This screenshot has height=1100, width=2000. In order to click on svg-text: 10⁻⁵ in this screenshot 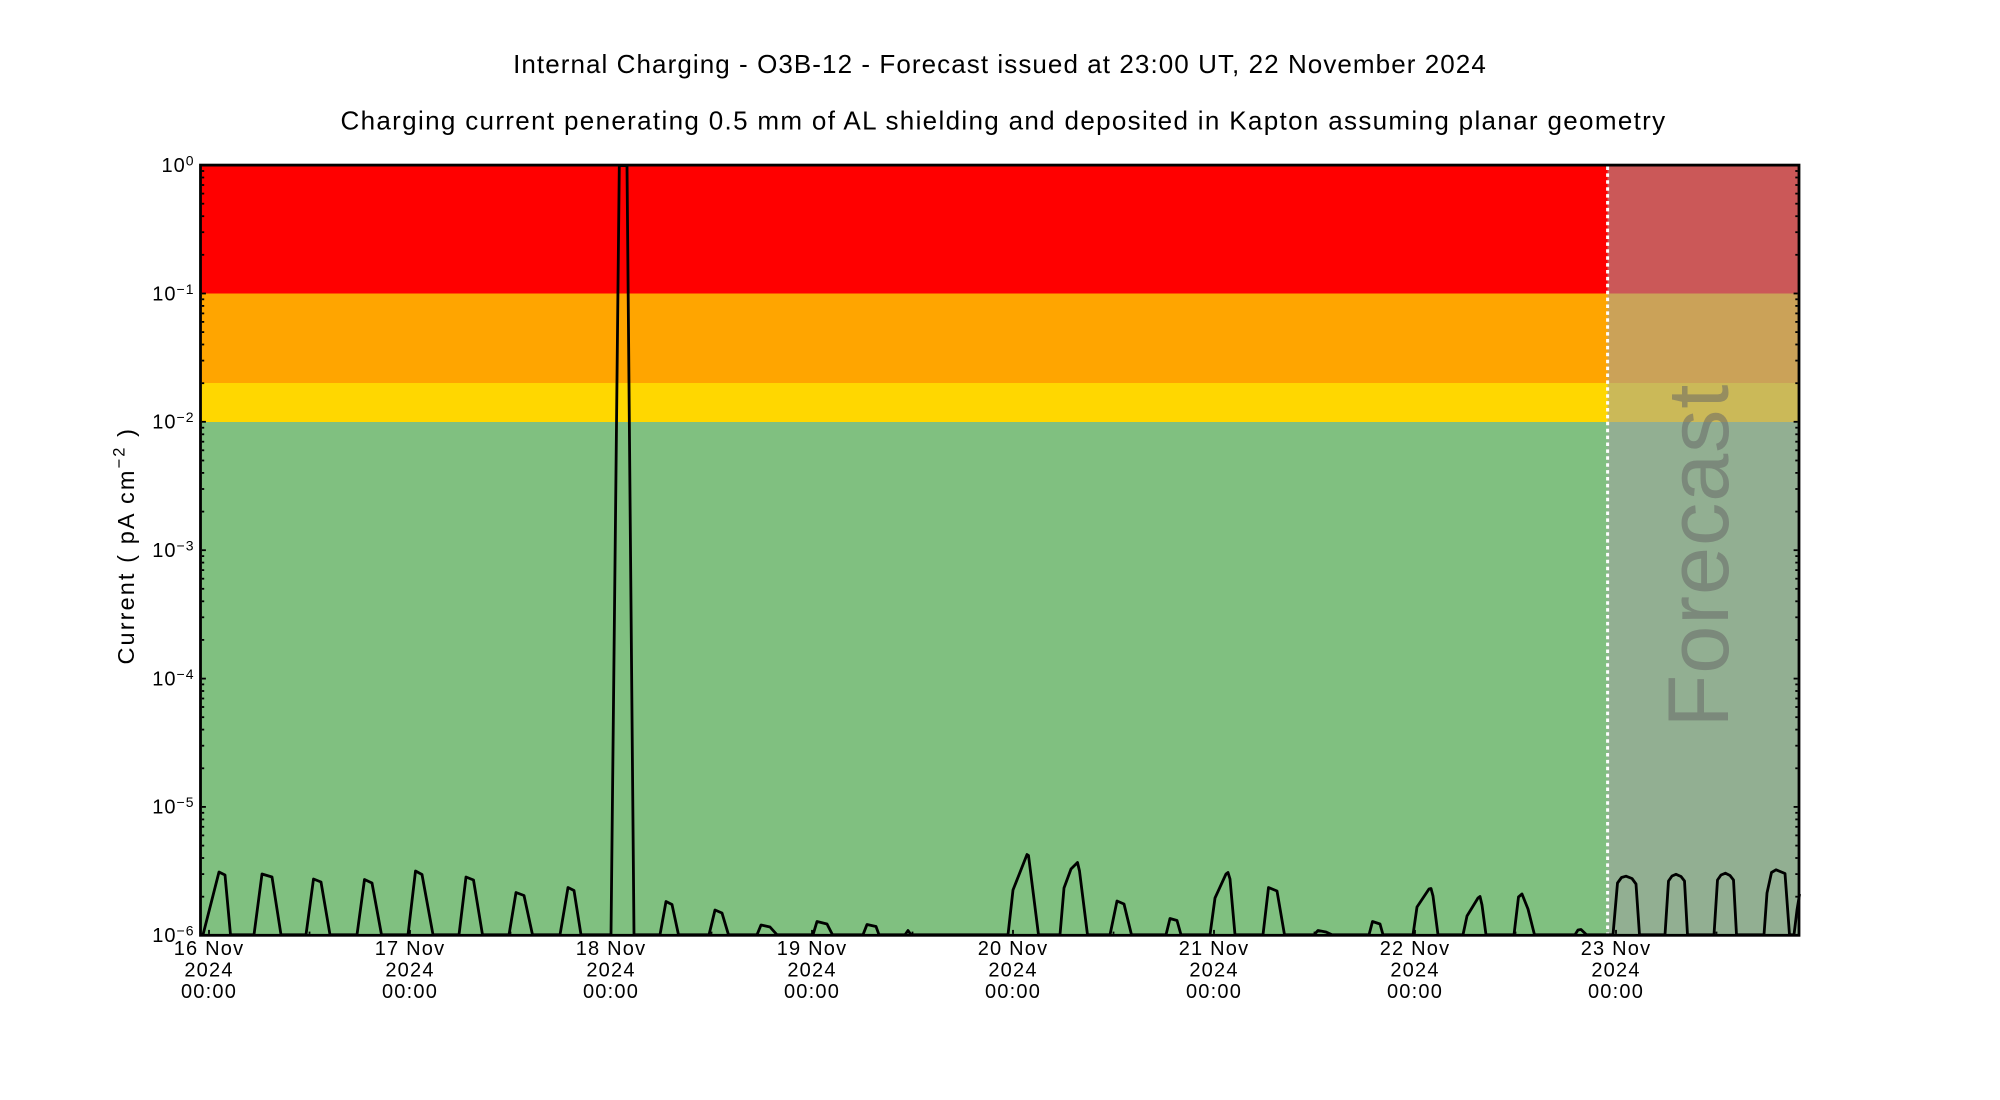, I will do `click(173, 806)`.